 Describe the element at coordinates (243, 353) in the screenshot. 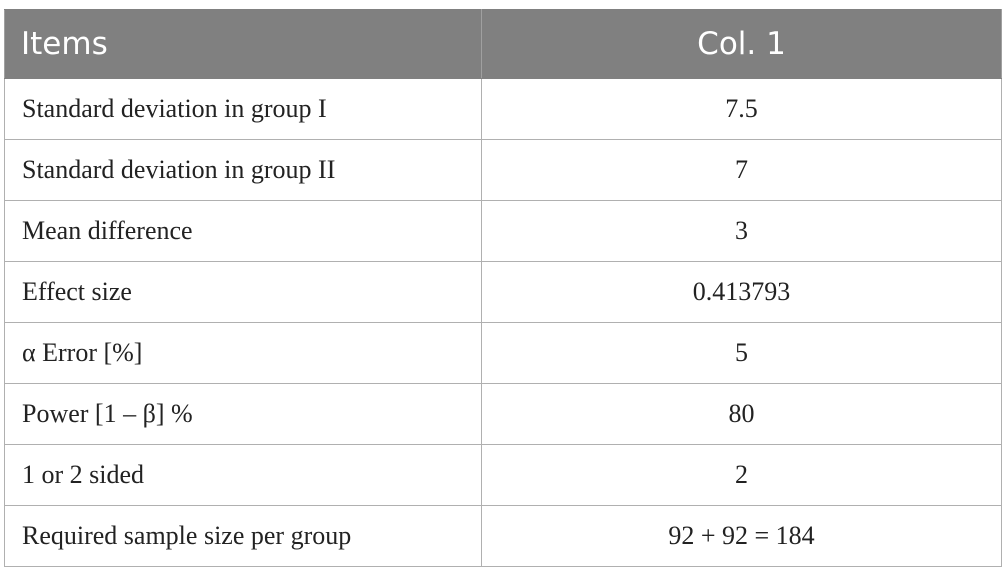

I see `row-label: α Error [%]` at that location.